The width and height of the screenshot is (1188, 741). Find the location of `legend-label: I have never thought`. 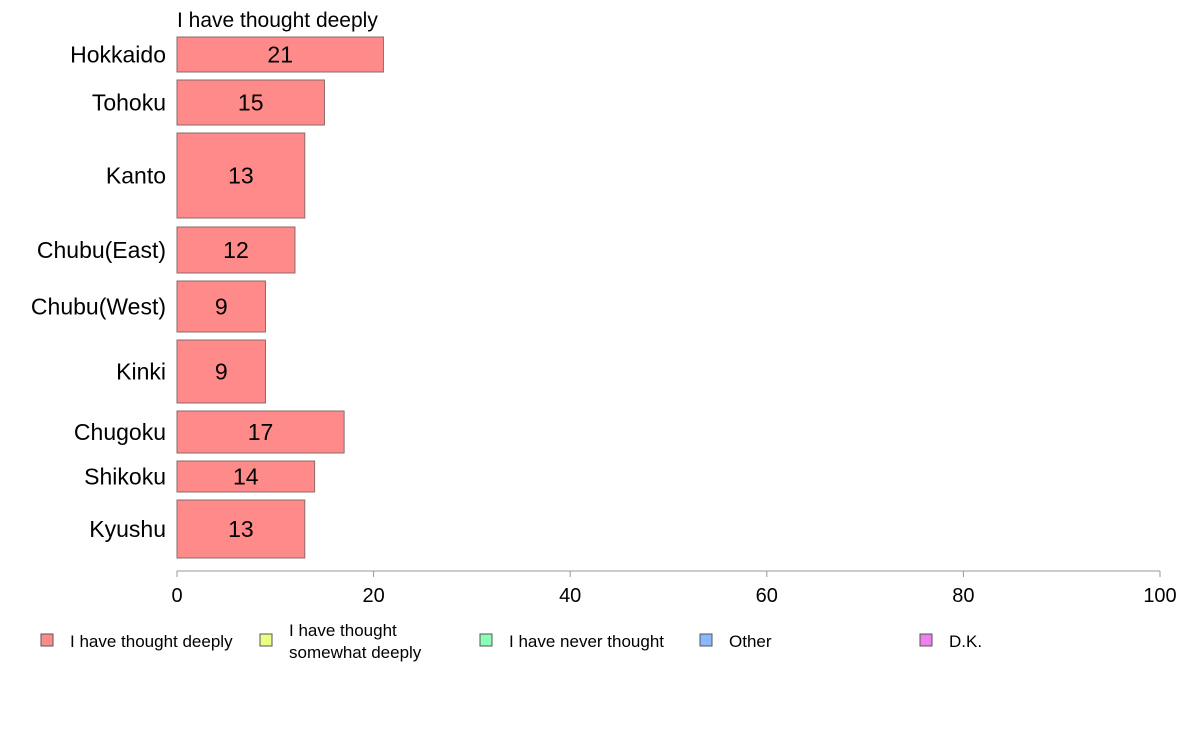

legend-label: I have never thought is located at coordinates (586, 641).